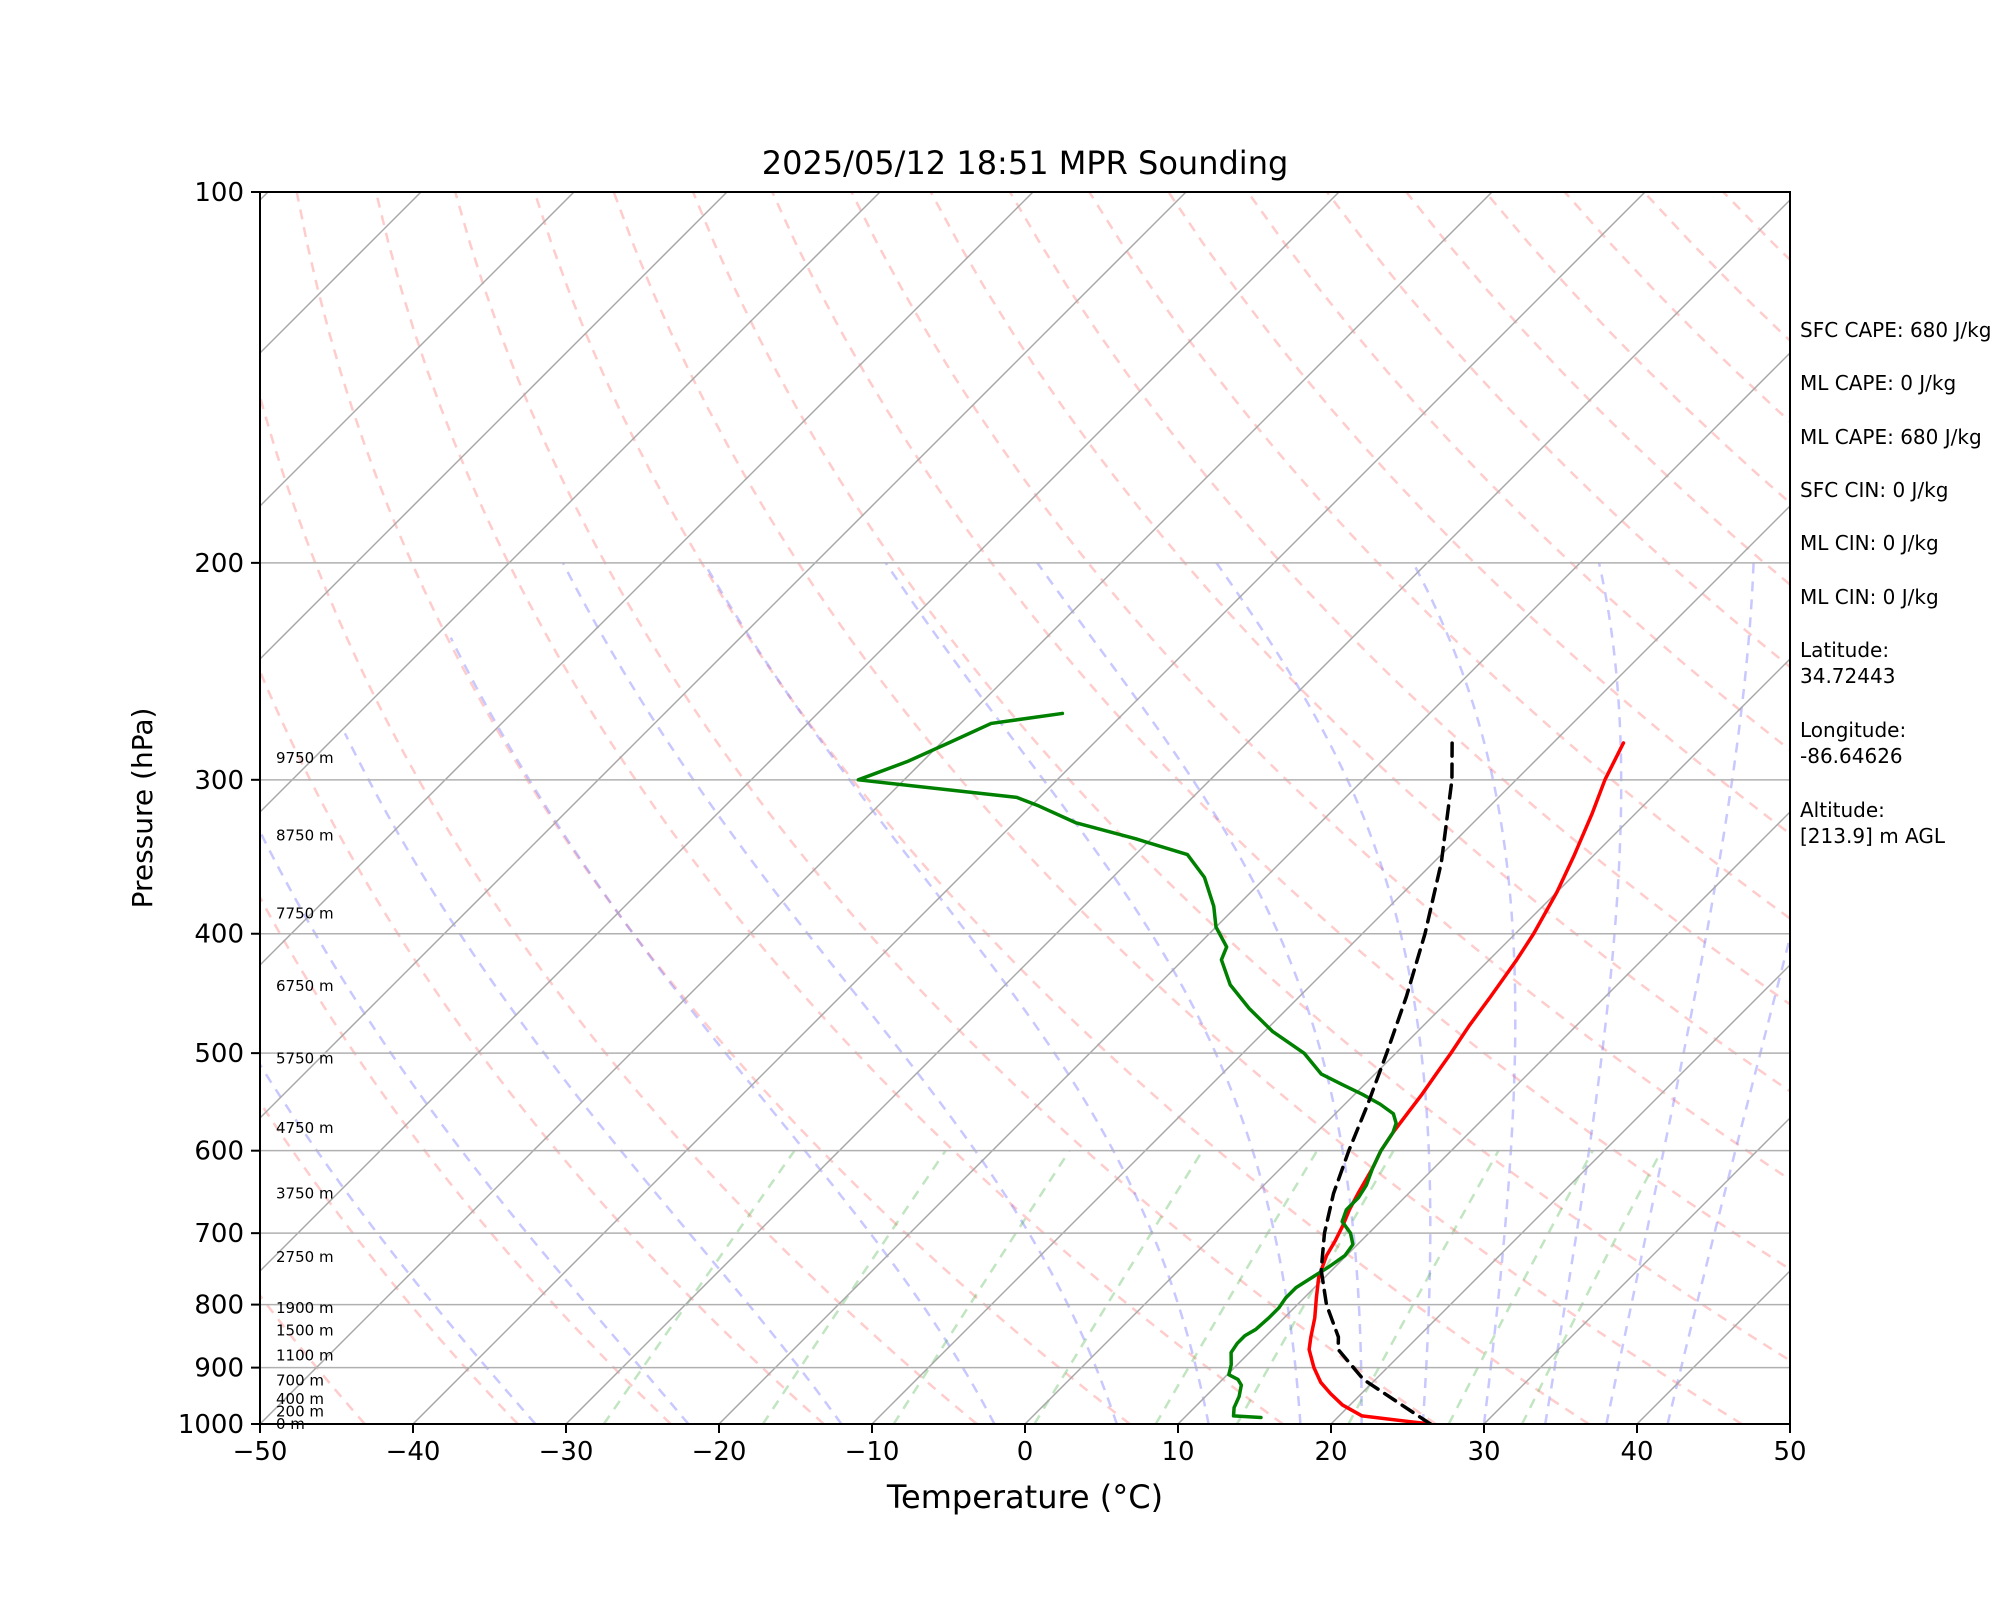  I want to click on y-tick-label: 1000, so click(211, 1425).